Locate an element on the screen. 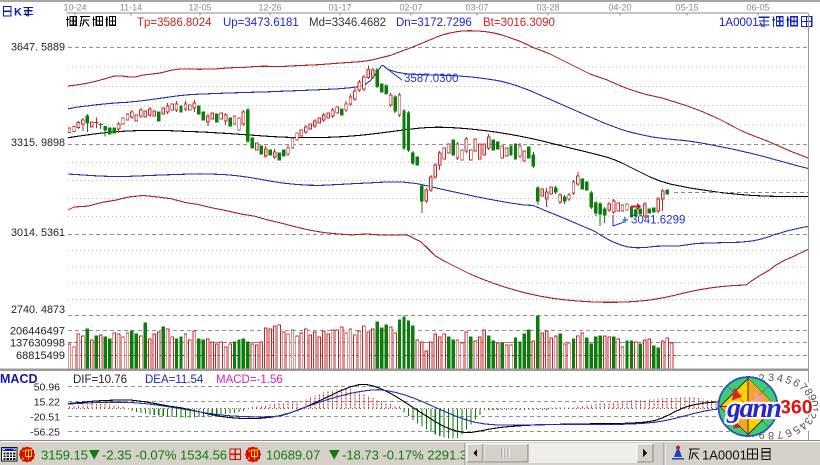 The height and width of the screenshot is (465, 820). svg-text: 6 is located at coordinates (788, 432).